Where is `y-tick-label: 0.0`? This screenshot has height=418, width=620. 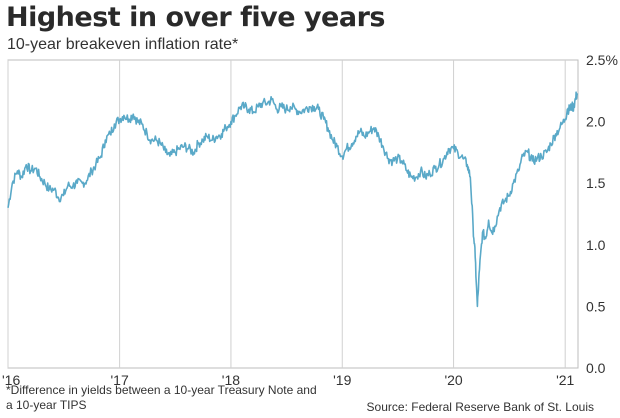
y-tick-label: 0.0 is located at coordinates (596, 368).